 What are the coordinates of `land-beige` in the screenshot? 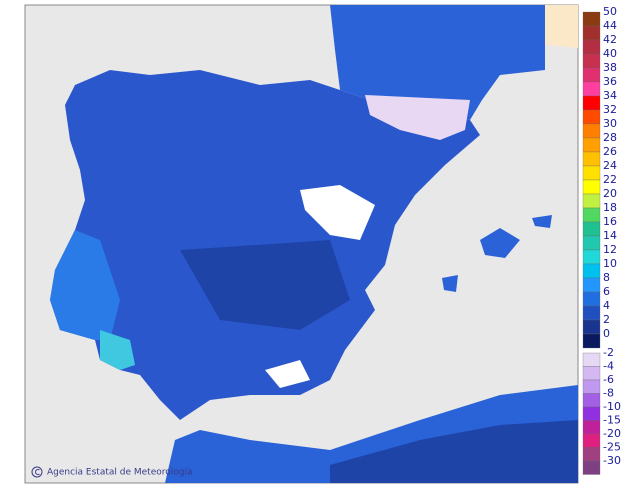 It's located at (561, 26).